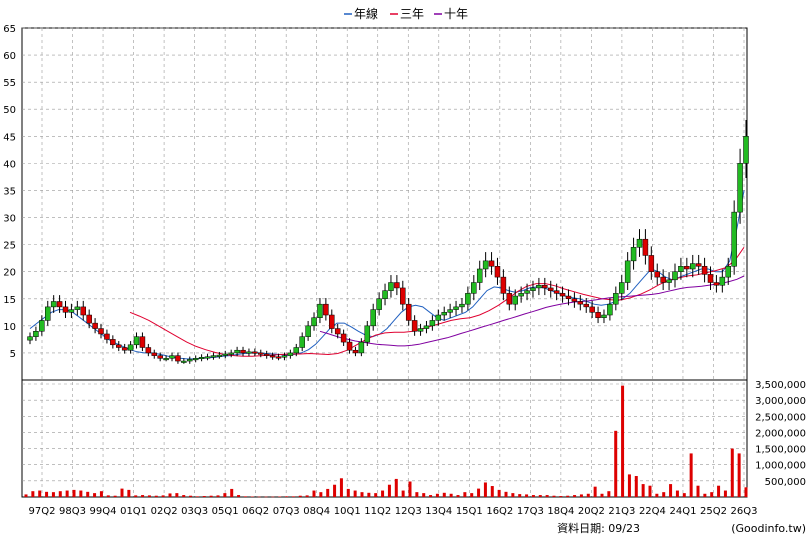  I want to click on x-tick-label: 98Q3, so click(72, 511).